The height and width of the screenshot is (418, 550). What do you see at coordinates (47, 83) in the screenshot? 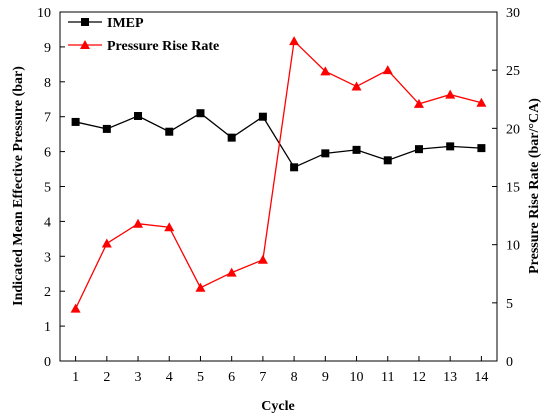
I see `y-tick-label: 8` at bounding box center [47, 83].